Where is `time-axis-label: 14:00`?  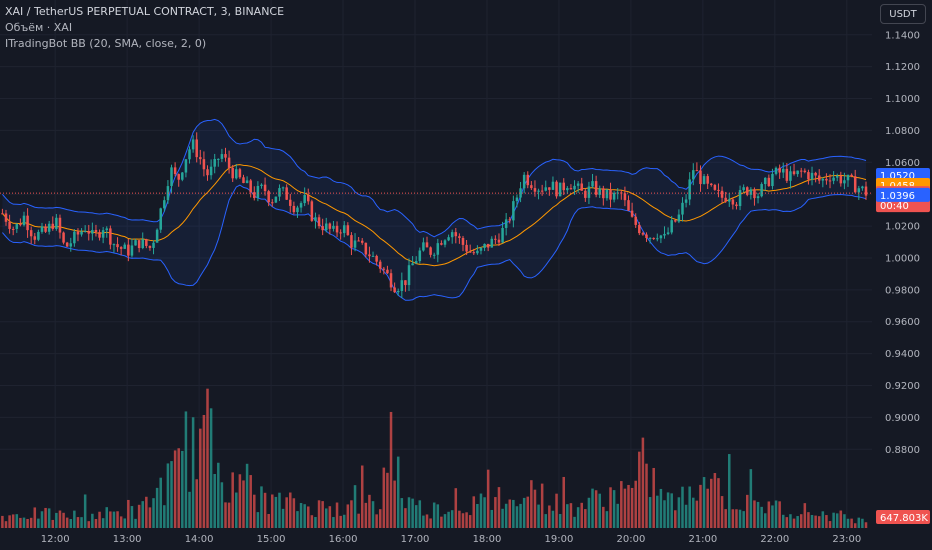 time-axis-label: 14:00 is located at coordinates (199, 539).